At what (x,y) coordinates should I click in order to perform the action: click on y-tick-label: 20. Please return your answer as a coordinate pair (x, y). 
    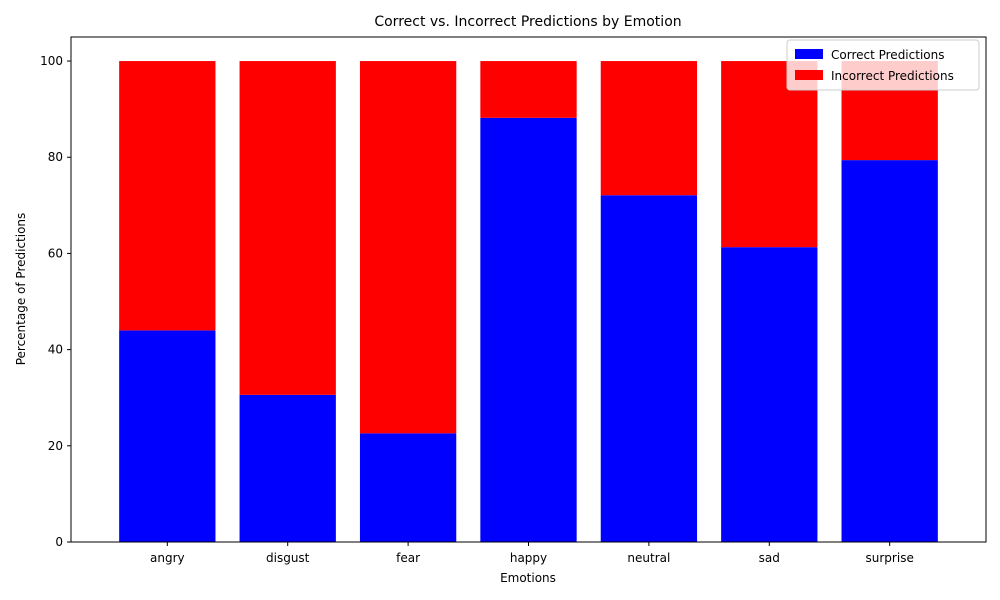
    Looking at the image, I should click on (55, 446).